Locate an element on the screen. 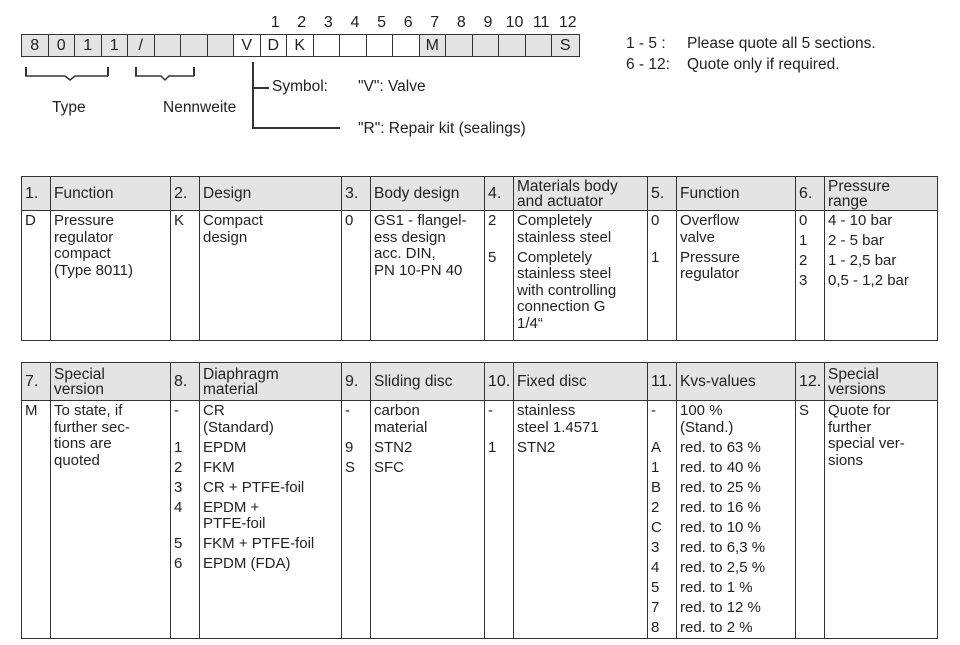  section-number: 9 is located at coordinates (488, 22).